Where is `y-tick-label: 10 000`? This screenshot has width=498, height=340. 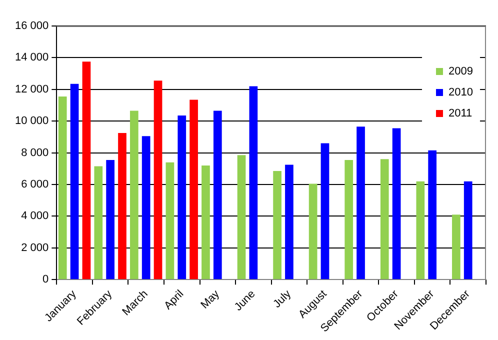
y-tick-label: 10 000 is located at coordinates (31, 121).